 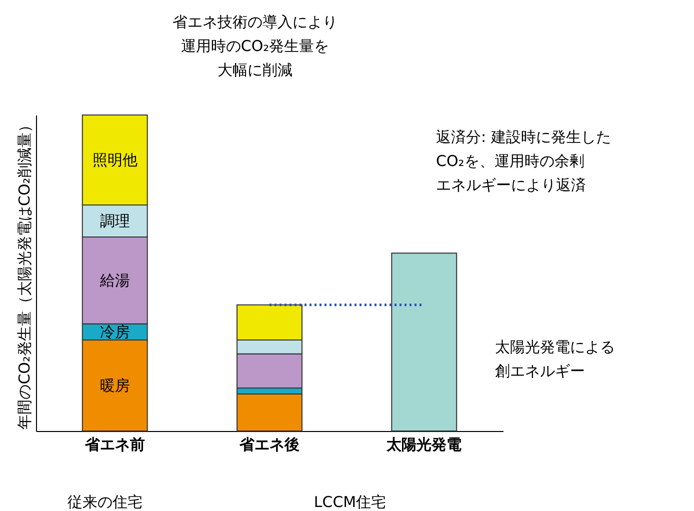 I want to click on series-label: 給湯, so click(x=114, y=280).